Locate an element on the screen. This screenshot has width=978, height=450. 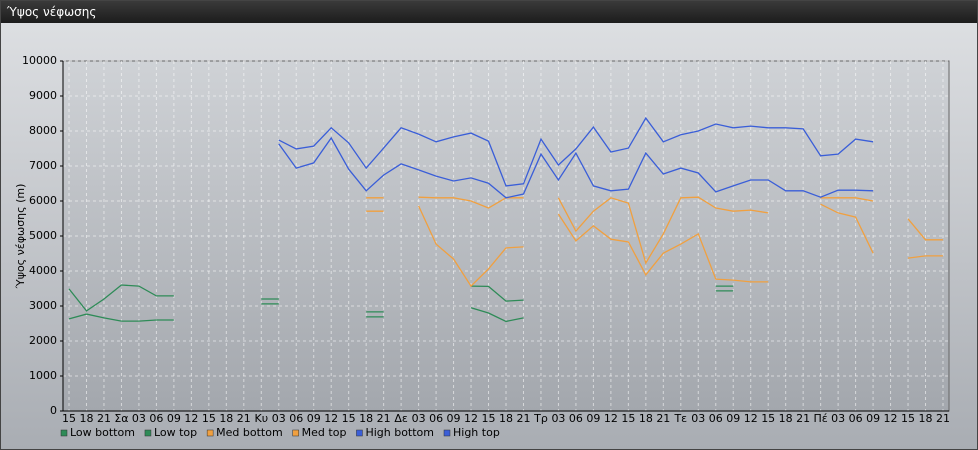
y-tick-label: 4000 is located at coordinates (43, 270).